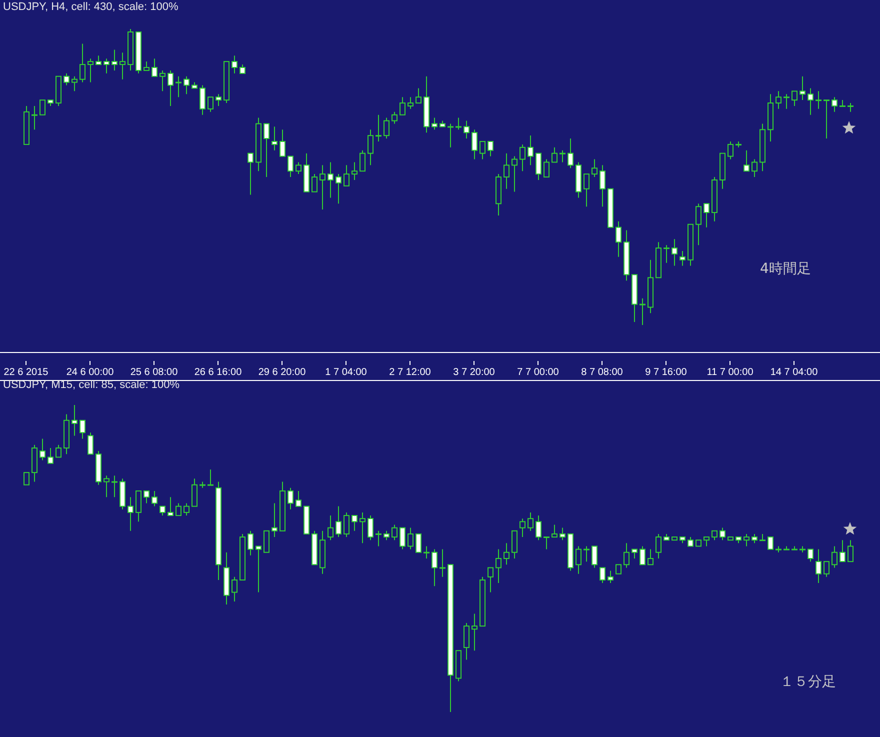 The image size is (880, 737). What do you see at coordinates (90, 7) in the screenshot?
I see `chart-title: USDJPY, H4, cell: 430, scale: 100%` at bounding box center [90, 7].